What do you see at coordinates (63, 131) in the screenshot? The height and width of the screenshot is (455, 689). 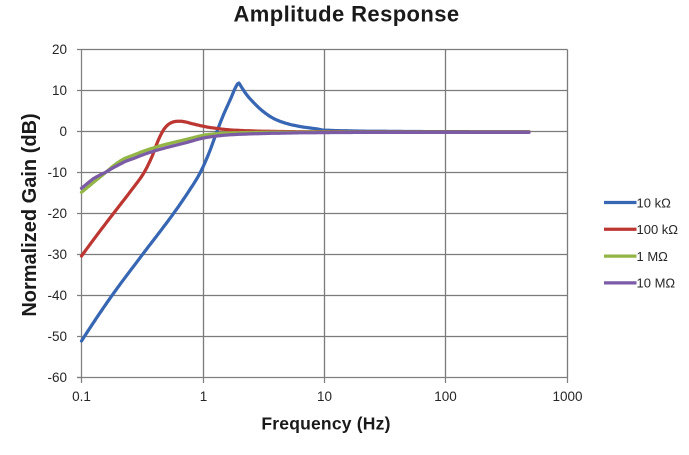 I see `svg-text: 0` at bounding box center [63, 131].